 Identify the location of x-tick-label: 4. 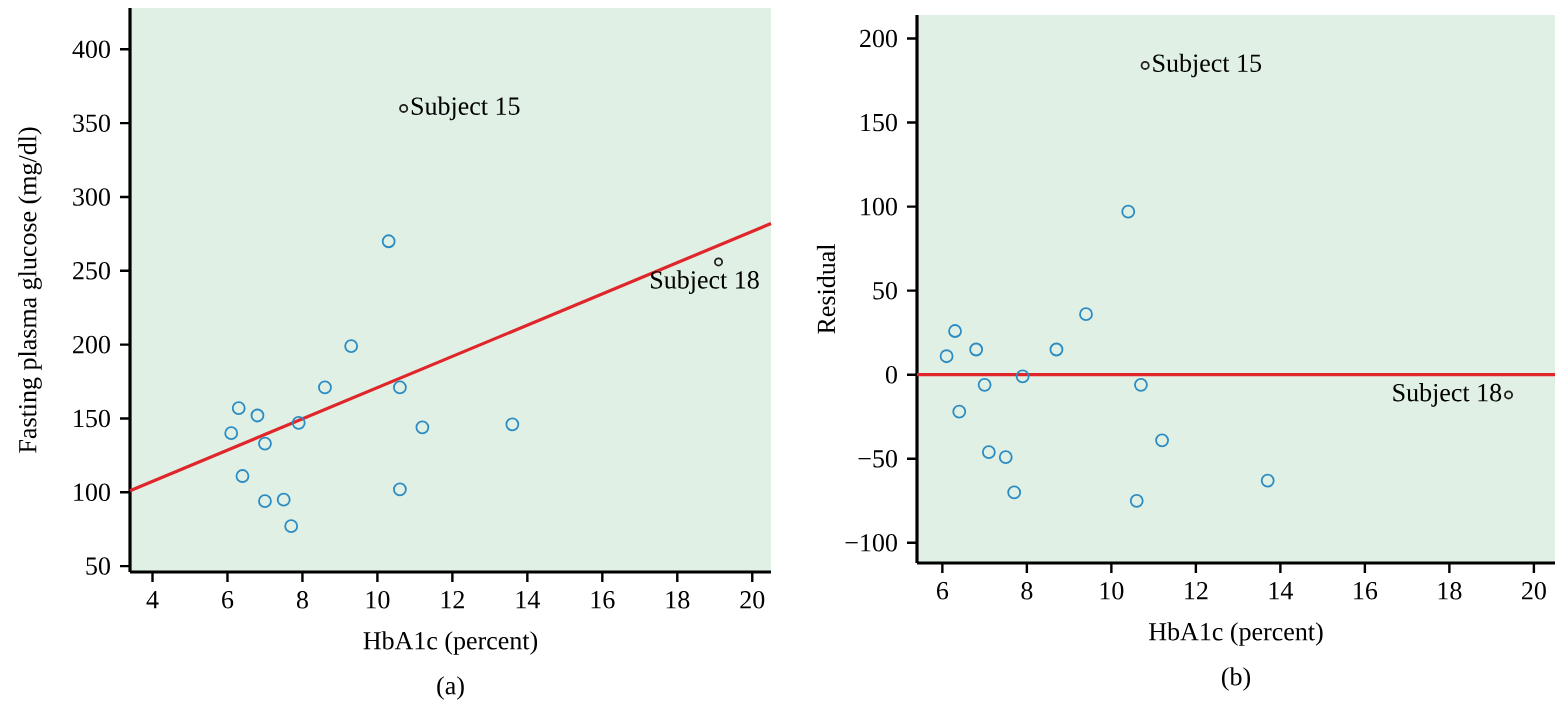
(152, 599).